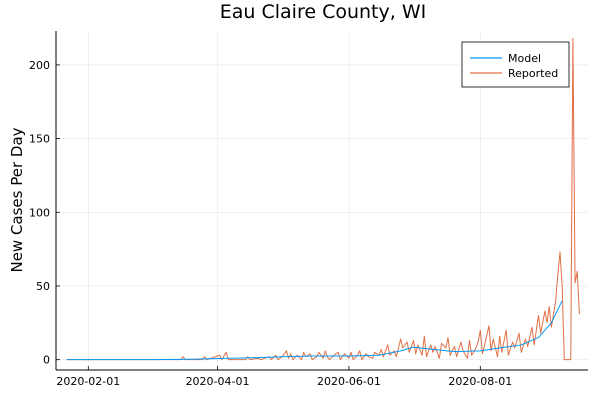  Describe the element at coordinates (524, 58) in the screenshot. I see `legend-label-model: Model` at that location.